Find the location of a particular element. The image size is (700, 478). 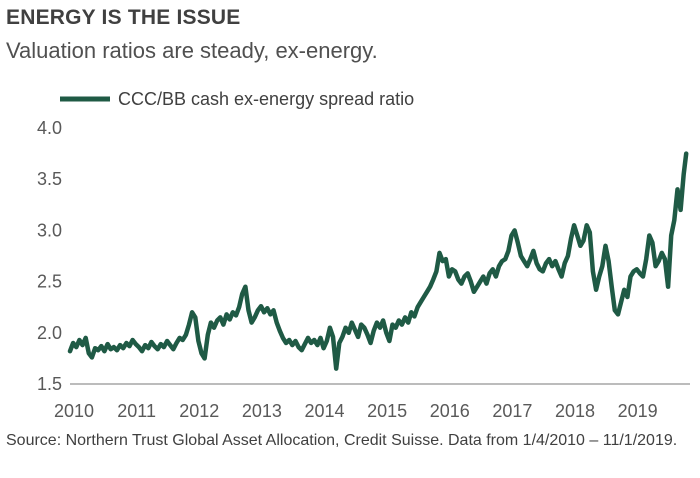

x-tick-label: 2010 is located at coordinates (74, 411).